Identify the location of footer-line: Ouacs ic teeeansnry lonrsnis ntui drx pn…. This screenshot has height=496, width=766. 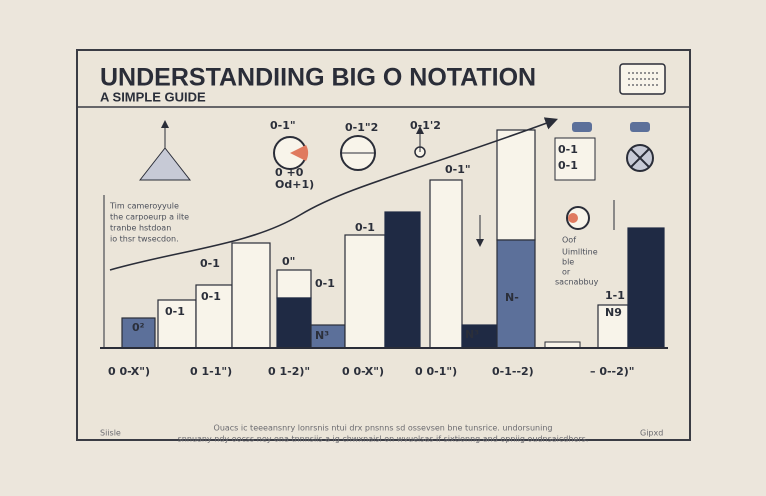
(383, 428).